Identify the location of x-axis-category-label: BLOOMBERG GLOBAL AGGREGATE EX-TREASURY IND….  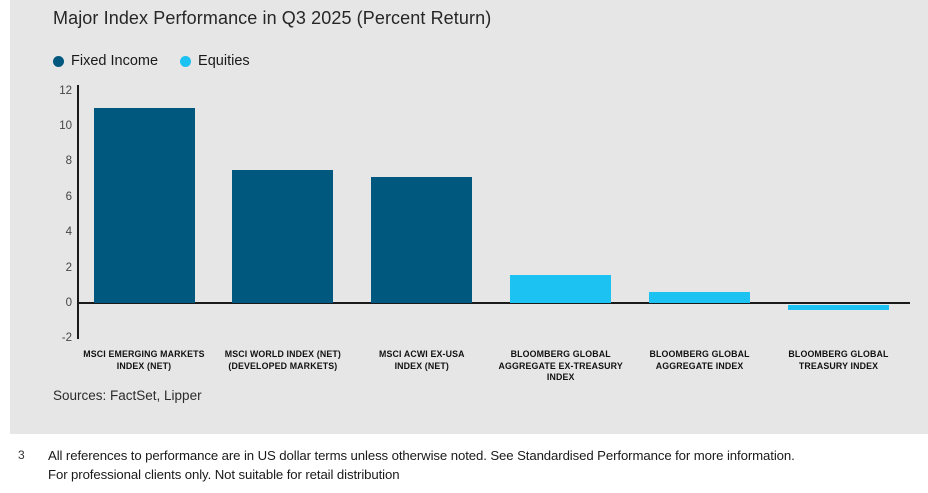
(560, 365).